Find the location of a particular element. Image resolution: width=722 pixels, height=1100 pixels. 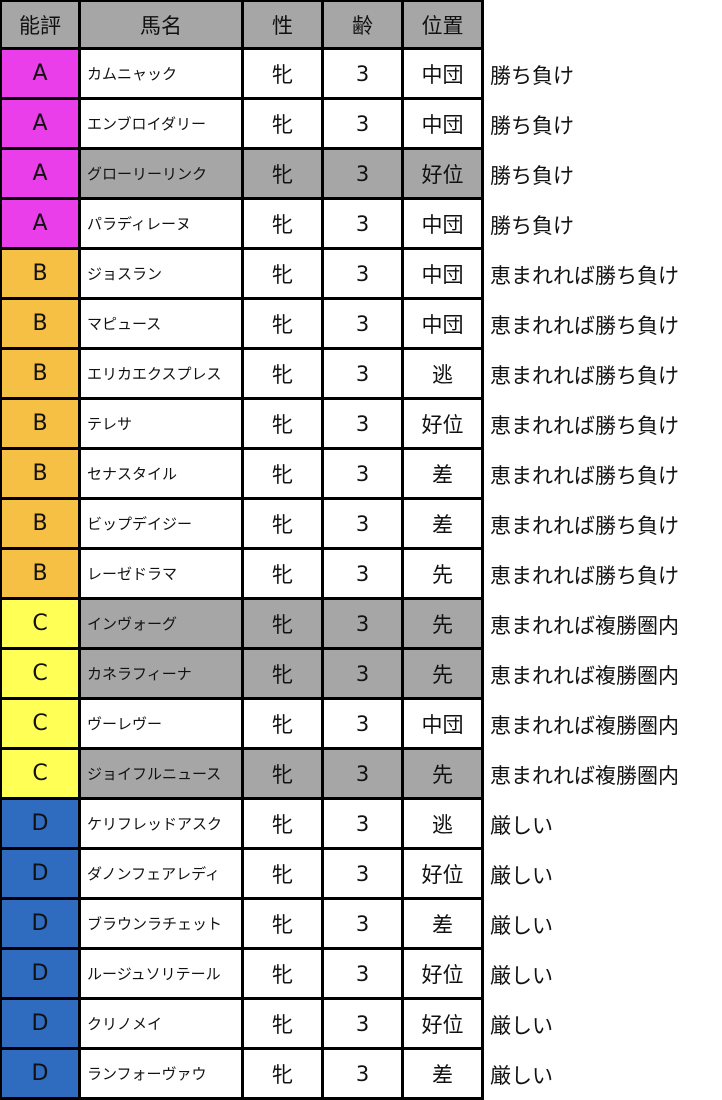

horse-name-cell: ビップデイジー is located at coordinates (162, 525).